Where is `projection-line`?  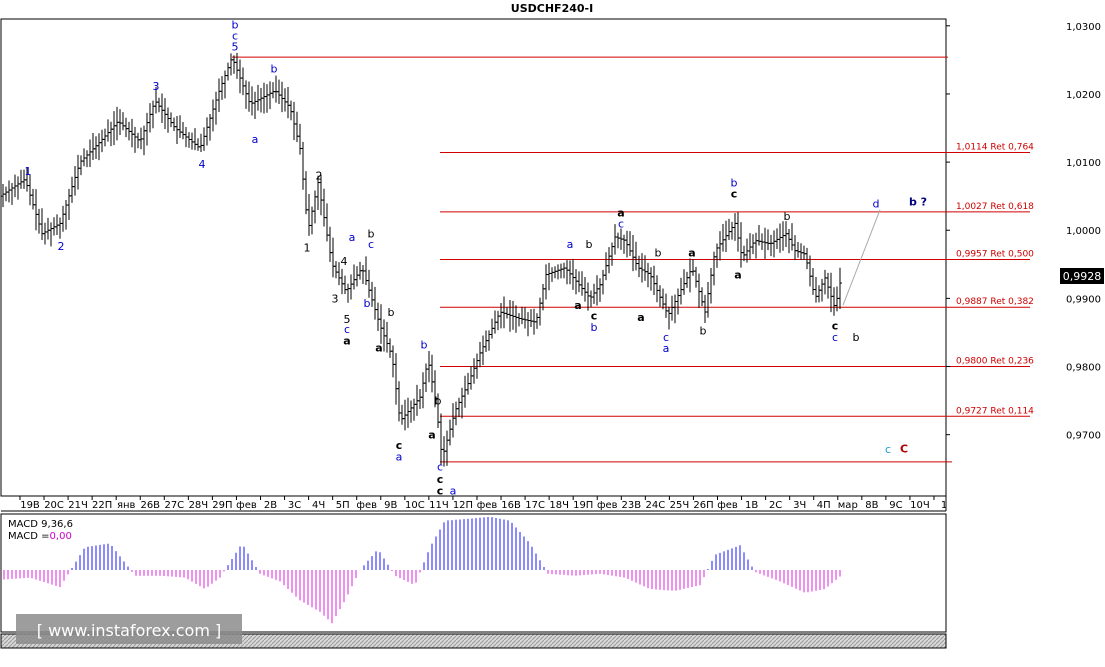
projection-line is located at coordinates (861, 257).